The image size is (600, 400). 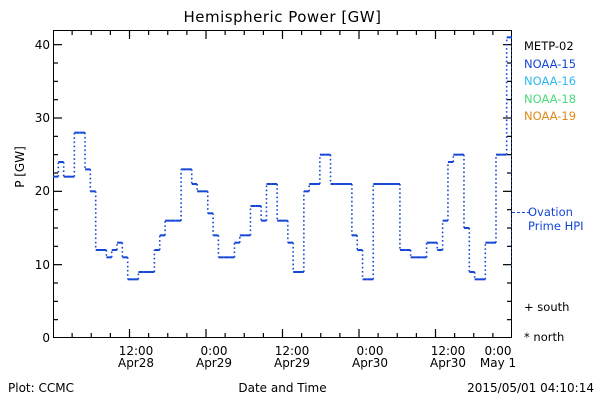 What do you see at coordinates (136, 357) in the screenshot?
I see `x-tick-label: 12:00 Apr28` at bounding box center [136, 357].